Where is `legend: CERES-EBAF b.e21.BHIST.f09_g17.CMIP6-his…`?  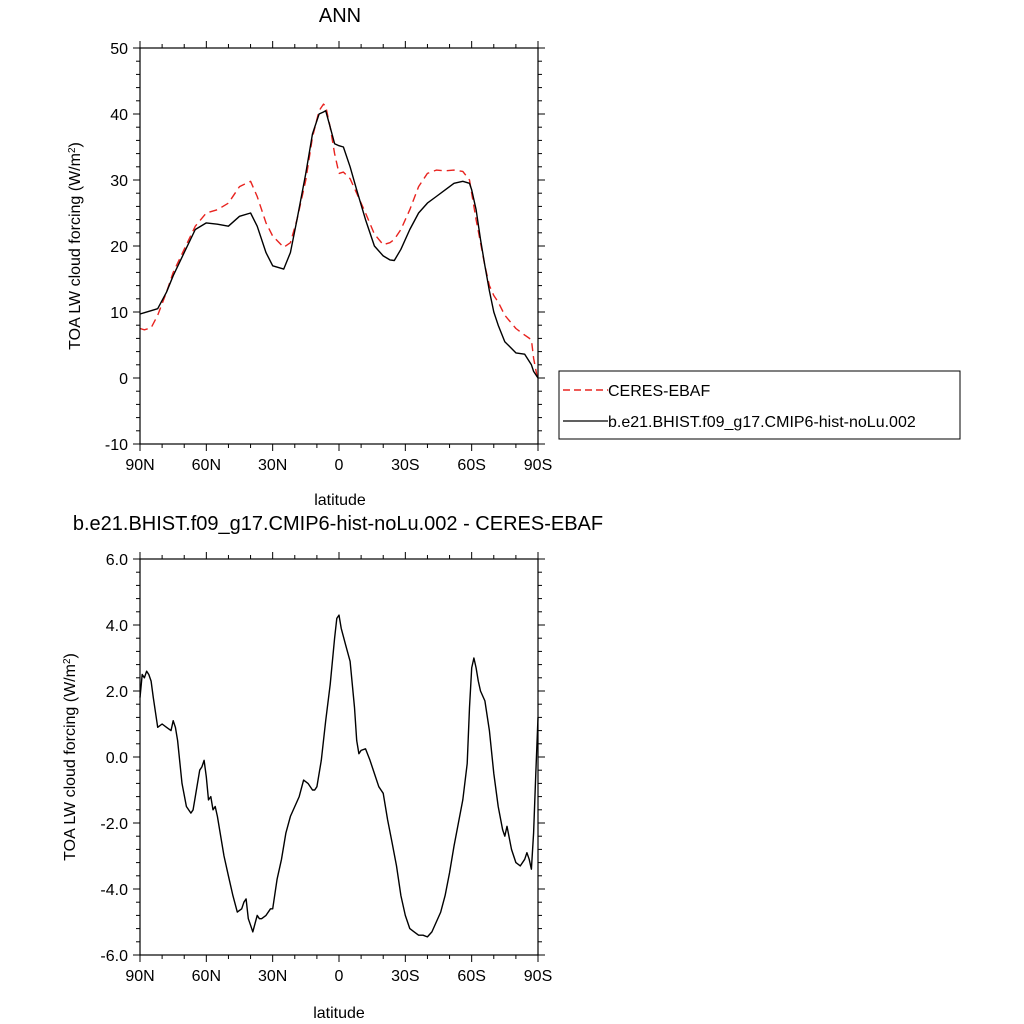
legend: CERES-EBAF b.e21.BHIST.f09_g17.CMIP6-his… is located at coordinates (759, 405).